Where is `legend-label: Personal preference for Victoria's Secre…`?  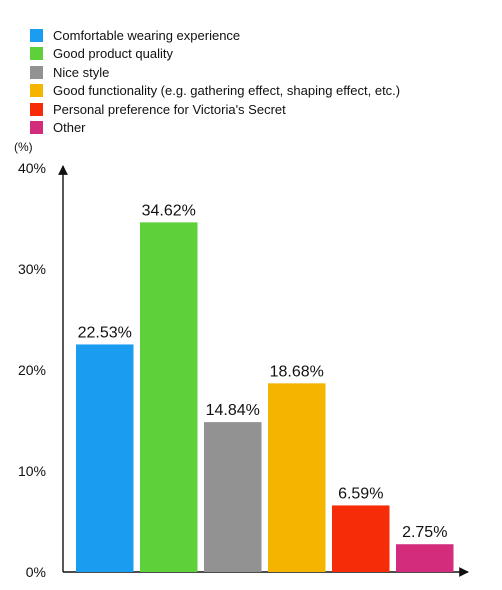
legend-label: Personal preference for Victoria's Secre… is located at coordinates (169, 109).